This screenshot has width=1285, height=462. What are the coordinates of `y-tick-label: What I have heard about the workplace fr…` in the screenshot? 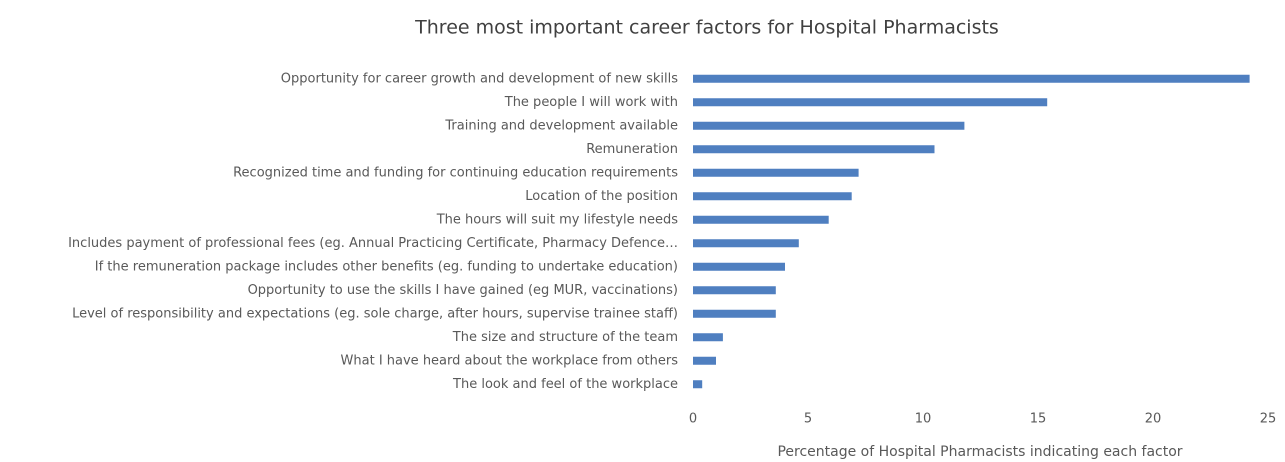 It's located at (510, 360).